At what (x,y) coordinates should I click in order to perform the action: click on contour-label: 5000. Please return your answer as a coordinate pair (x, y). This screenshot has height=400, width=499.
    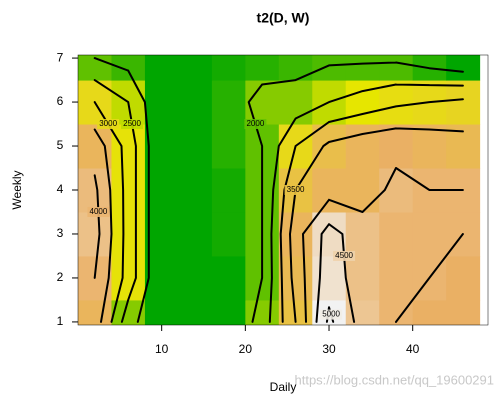
    Looking at the image, I should click on (331, 314).